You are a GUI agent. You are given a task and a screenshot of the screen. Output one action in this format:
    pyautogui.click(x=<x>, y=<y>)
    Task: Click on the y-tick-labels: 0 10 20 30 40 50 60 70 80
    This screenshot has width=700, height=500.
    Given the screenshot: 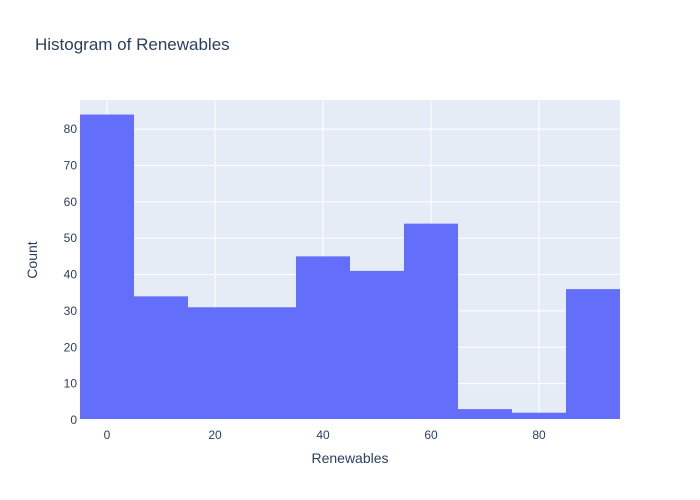 What is the action you would take?
    pyautogui.click(x=71, y=274)
    